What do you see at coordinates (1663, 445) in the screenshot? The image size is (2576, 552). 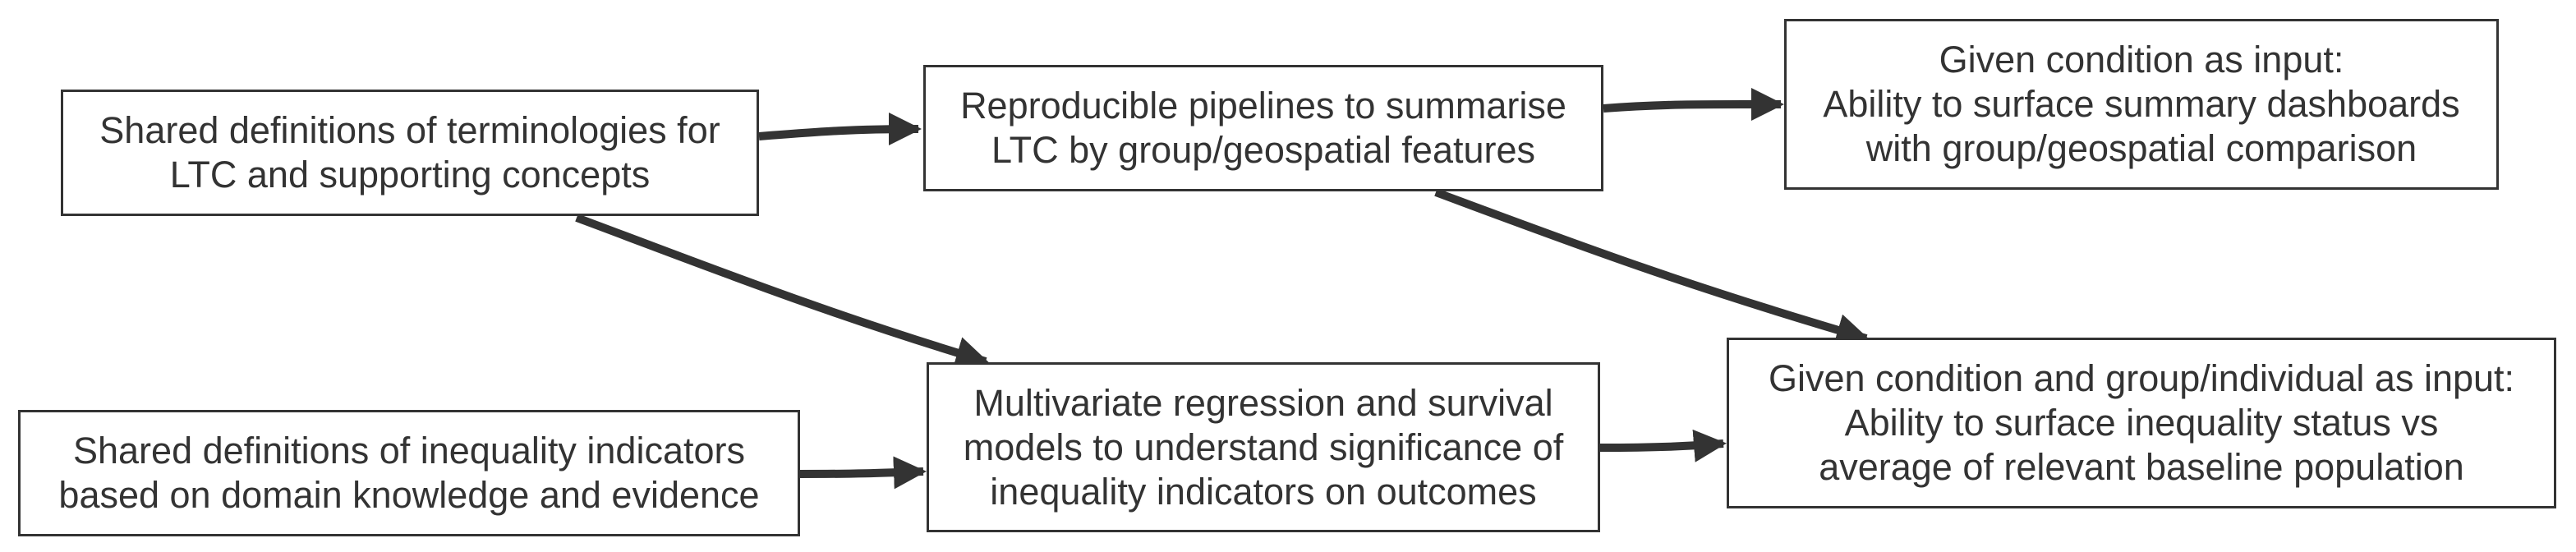 I see `edge-regression-models-to-inequality-status` at bounding box center [1663, 445].